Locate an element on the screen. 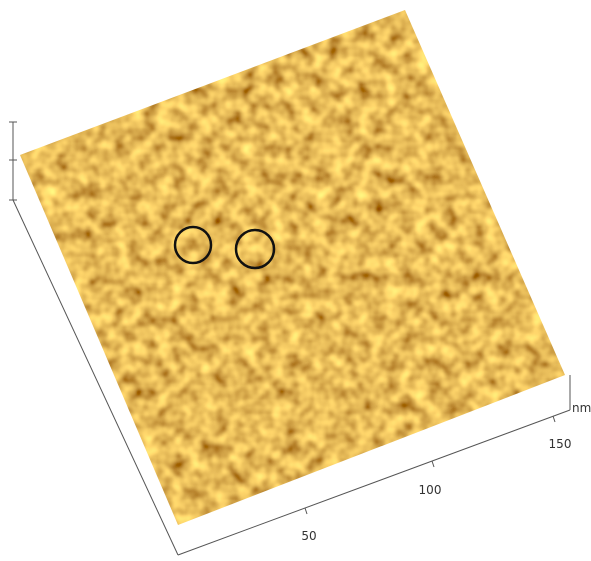  tick-label: 150 is located at coordinates (560, 444).